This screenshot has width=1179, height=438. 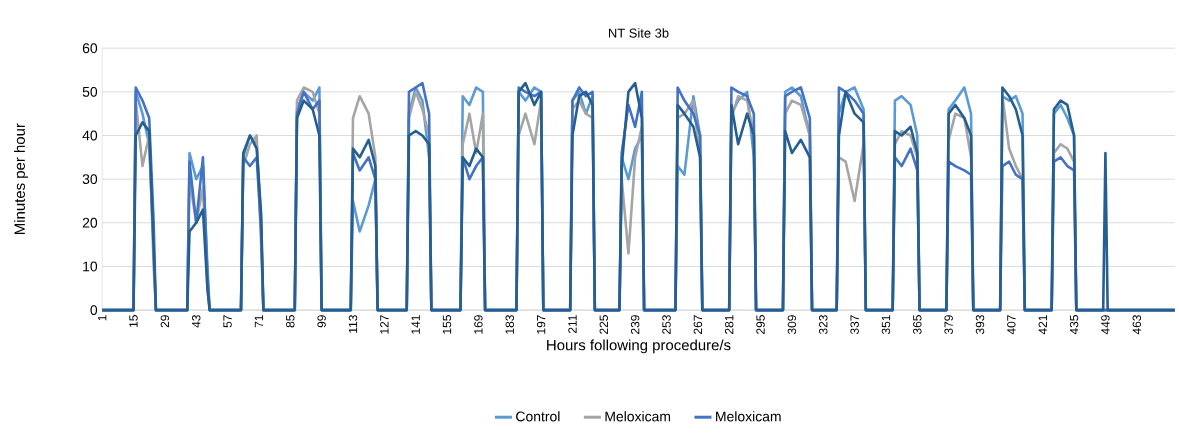 I want to click on x-tick-label: 463, so click(x=1136, y=325).